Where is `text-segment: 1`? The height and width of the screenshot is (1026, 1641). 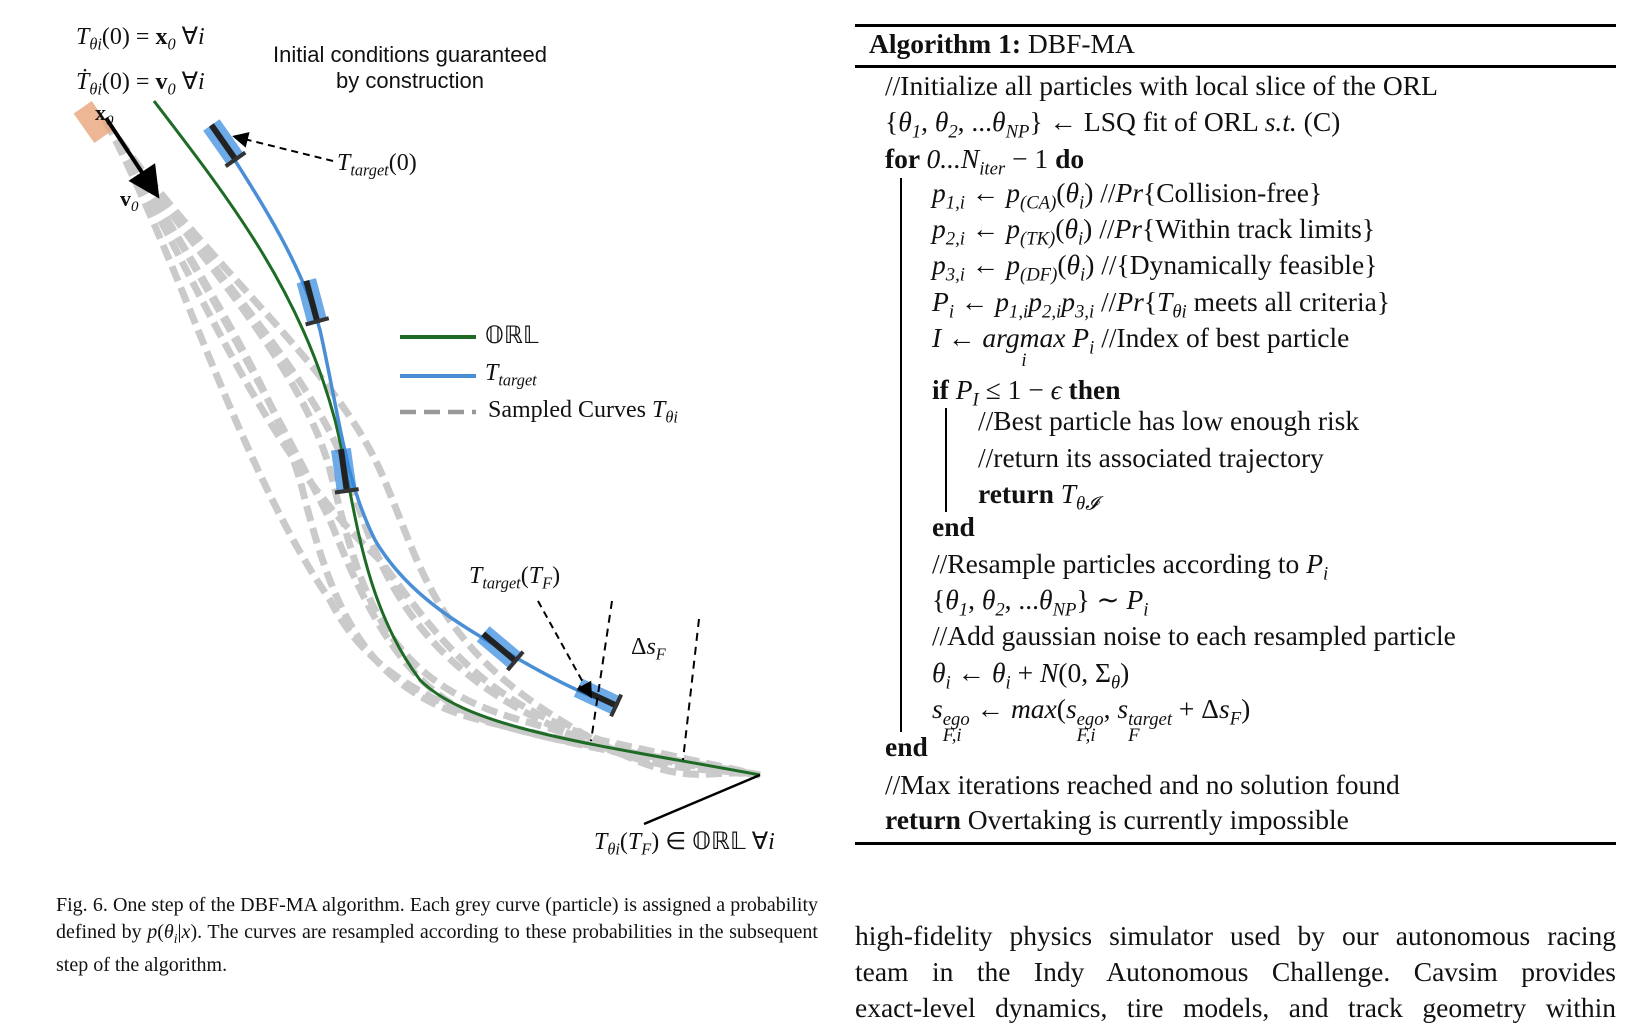
text-segment: 1 is located at coordinates (963, 610).